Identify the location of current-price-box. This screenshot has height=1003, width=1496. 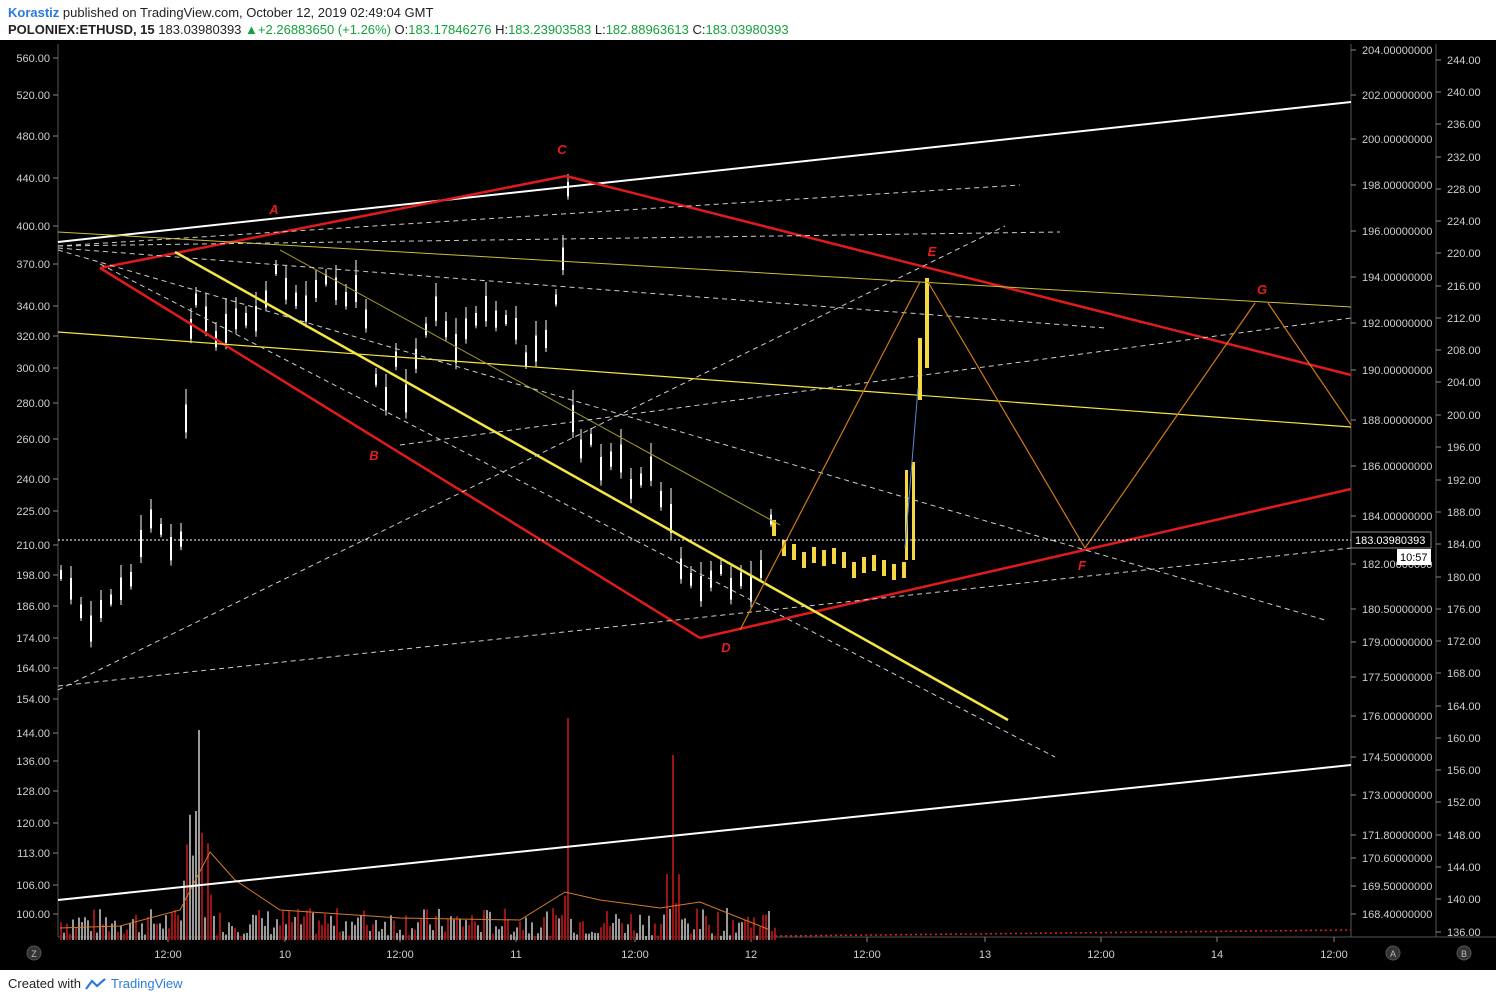
(1391, 540).